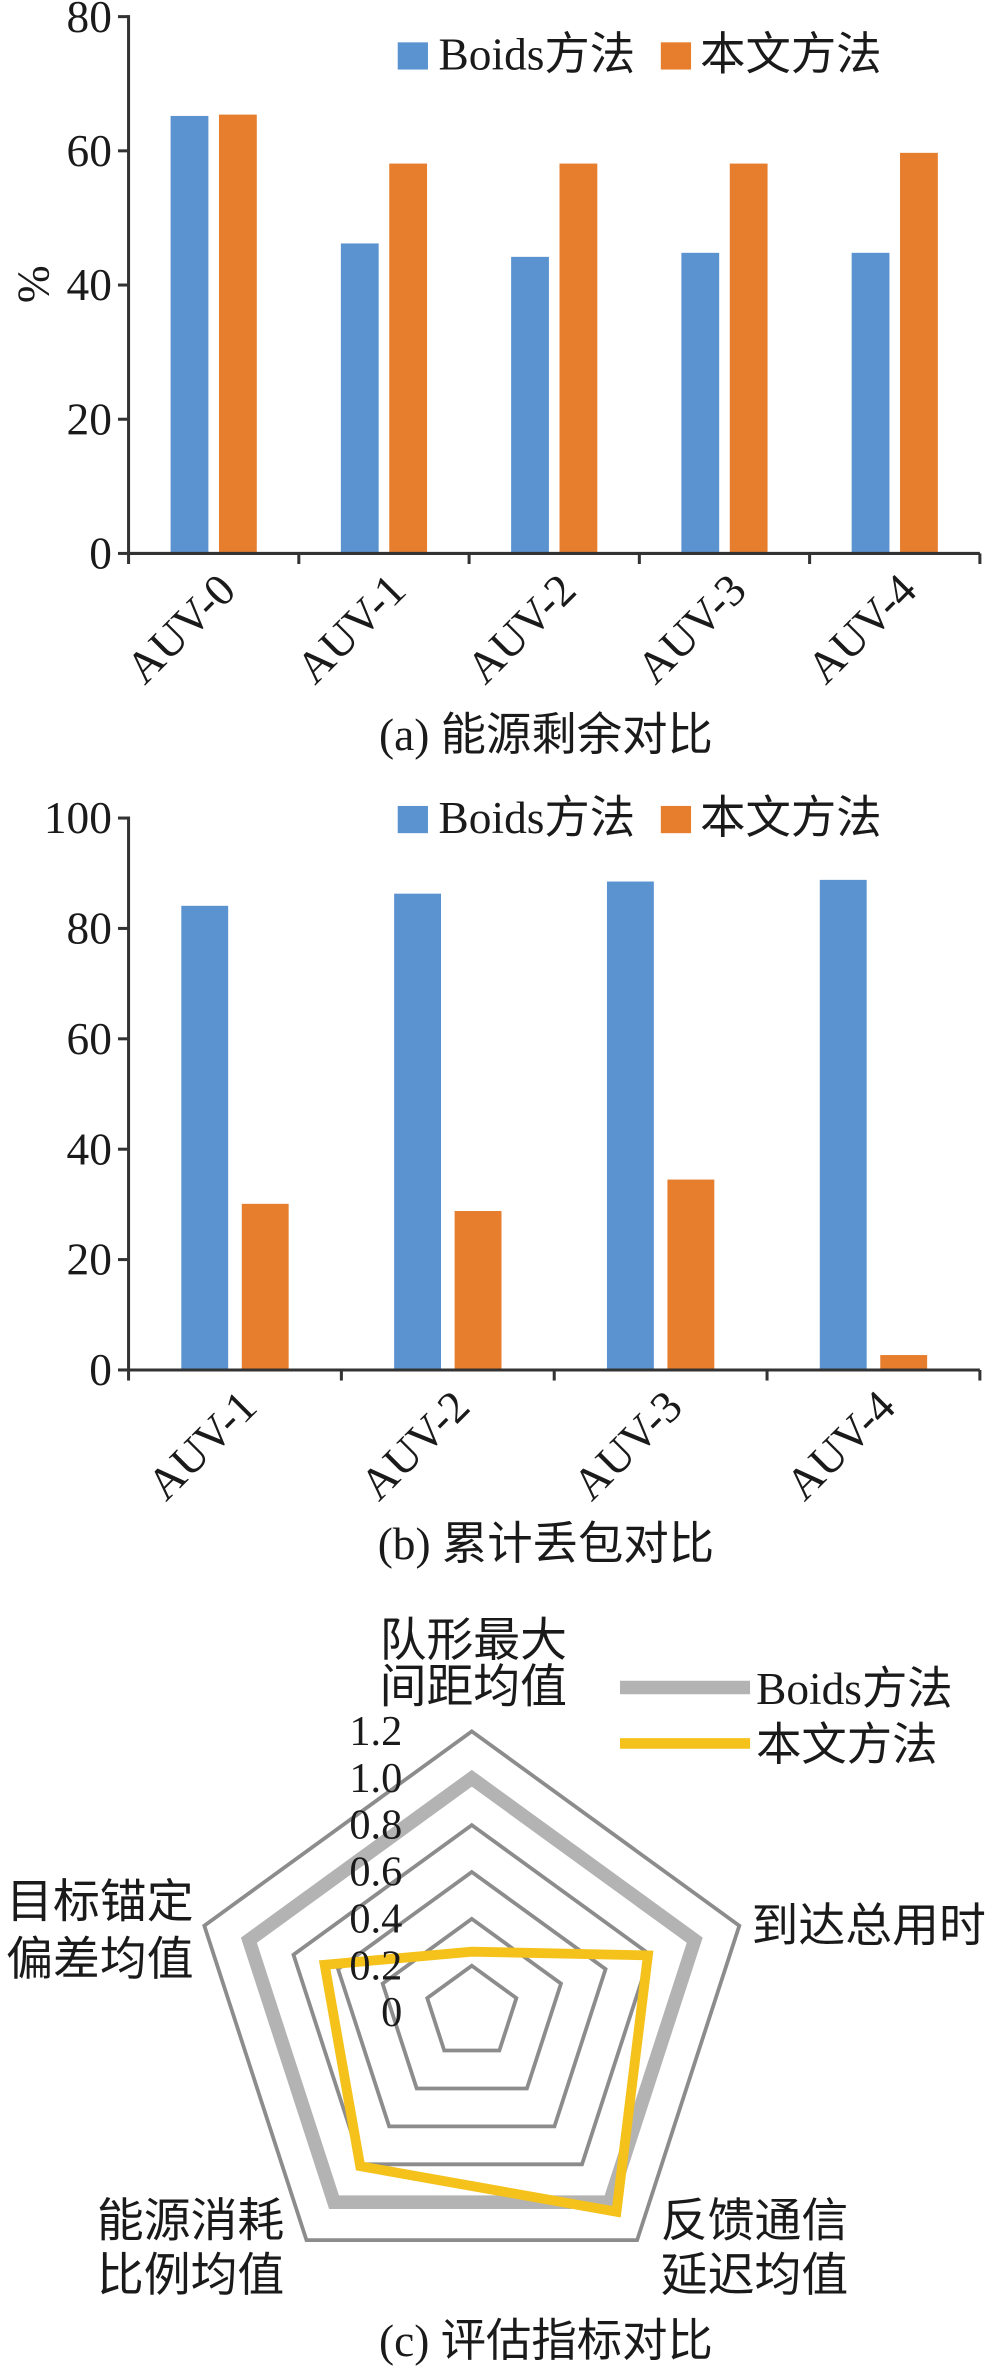  What do you see at coordinates (99, 1902) in the screenshot?
I see `radar-axis-label: 目标锚定` at bounding box center [99, 1902].